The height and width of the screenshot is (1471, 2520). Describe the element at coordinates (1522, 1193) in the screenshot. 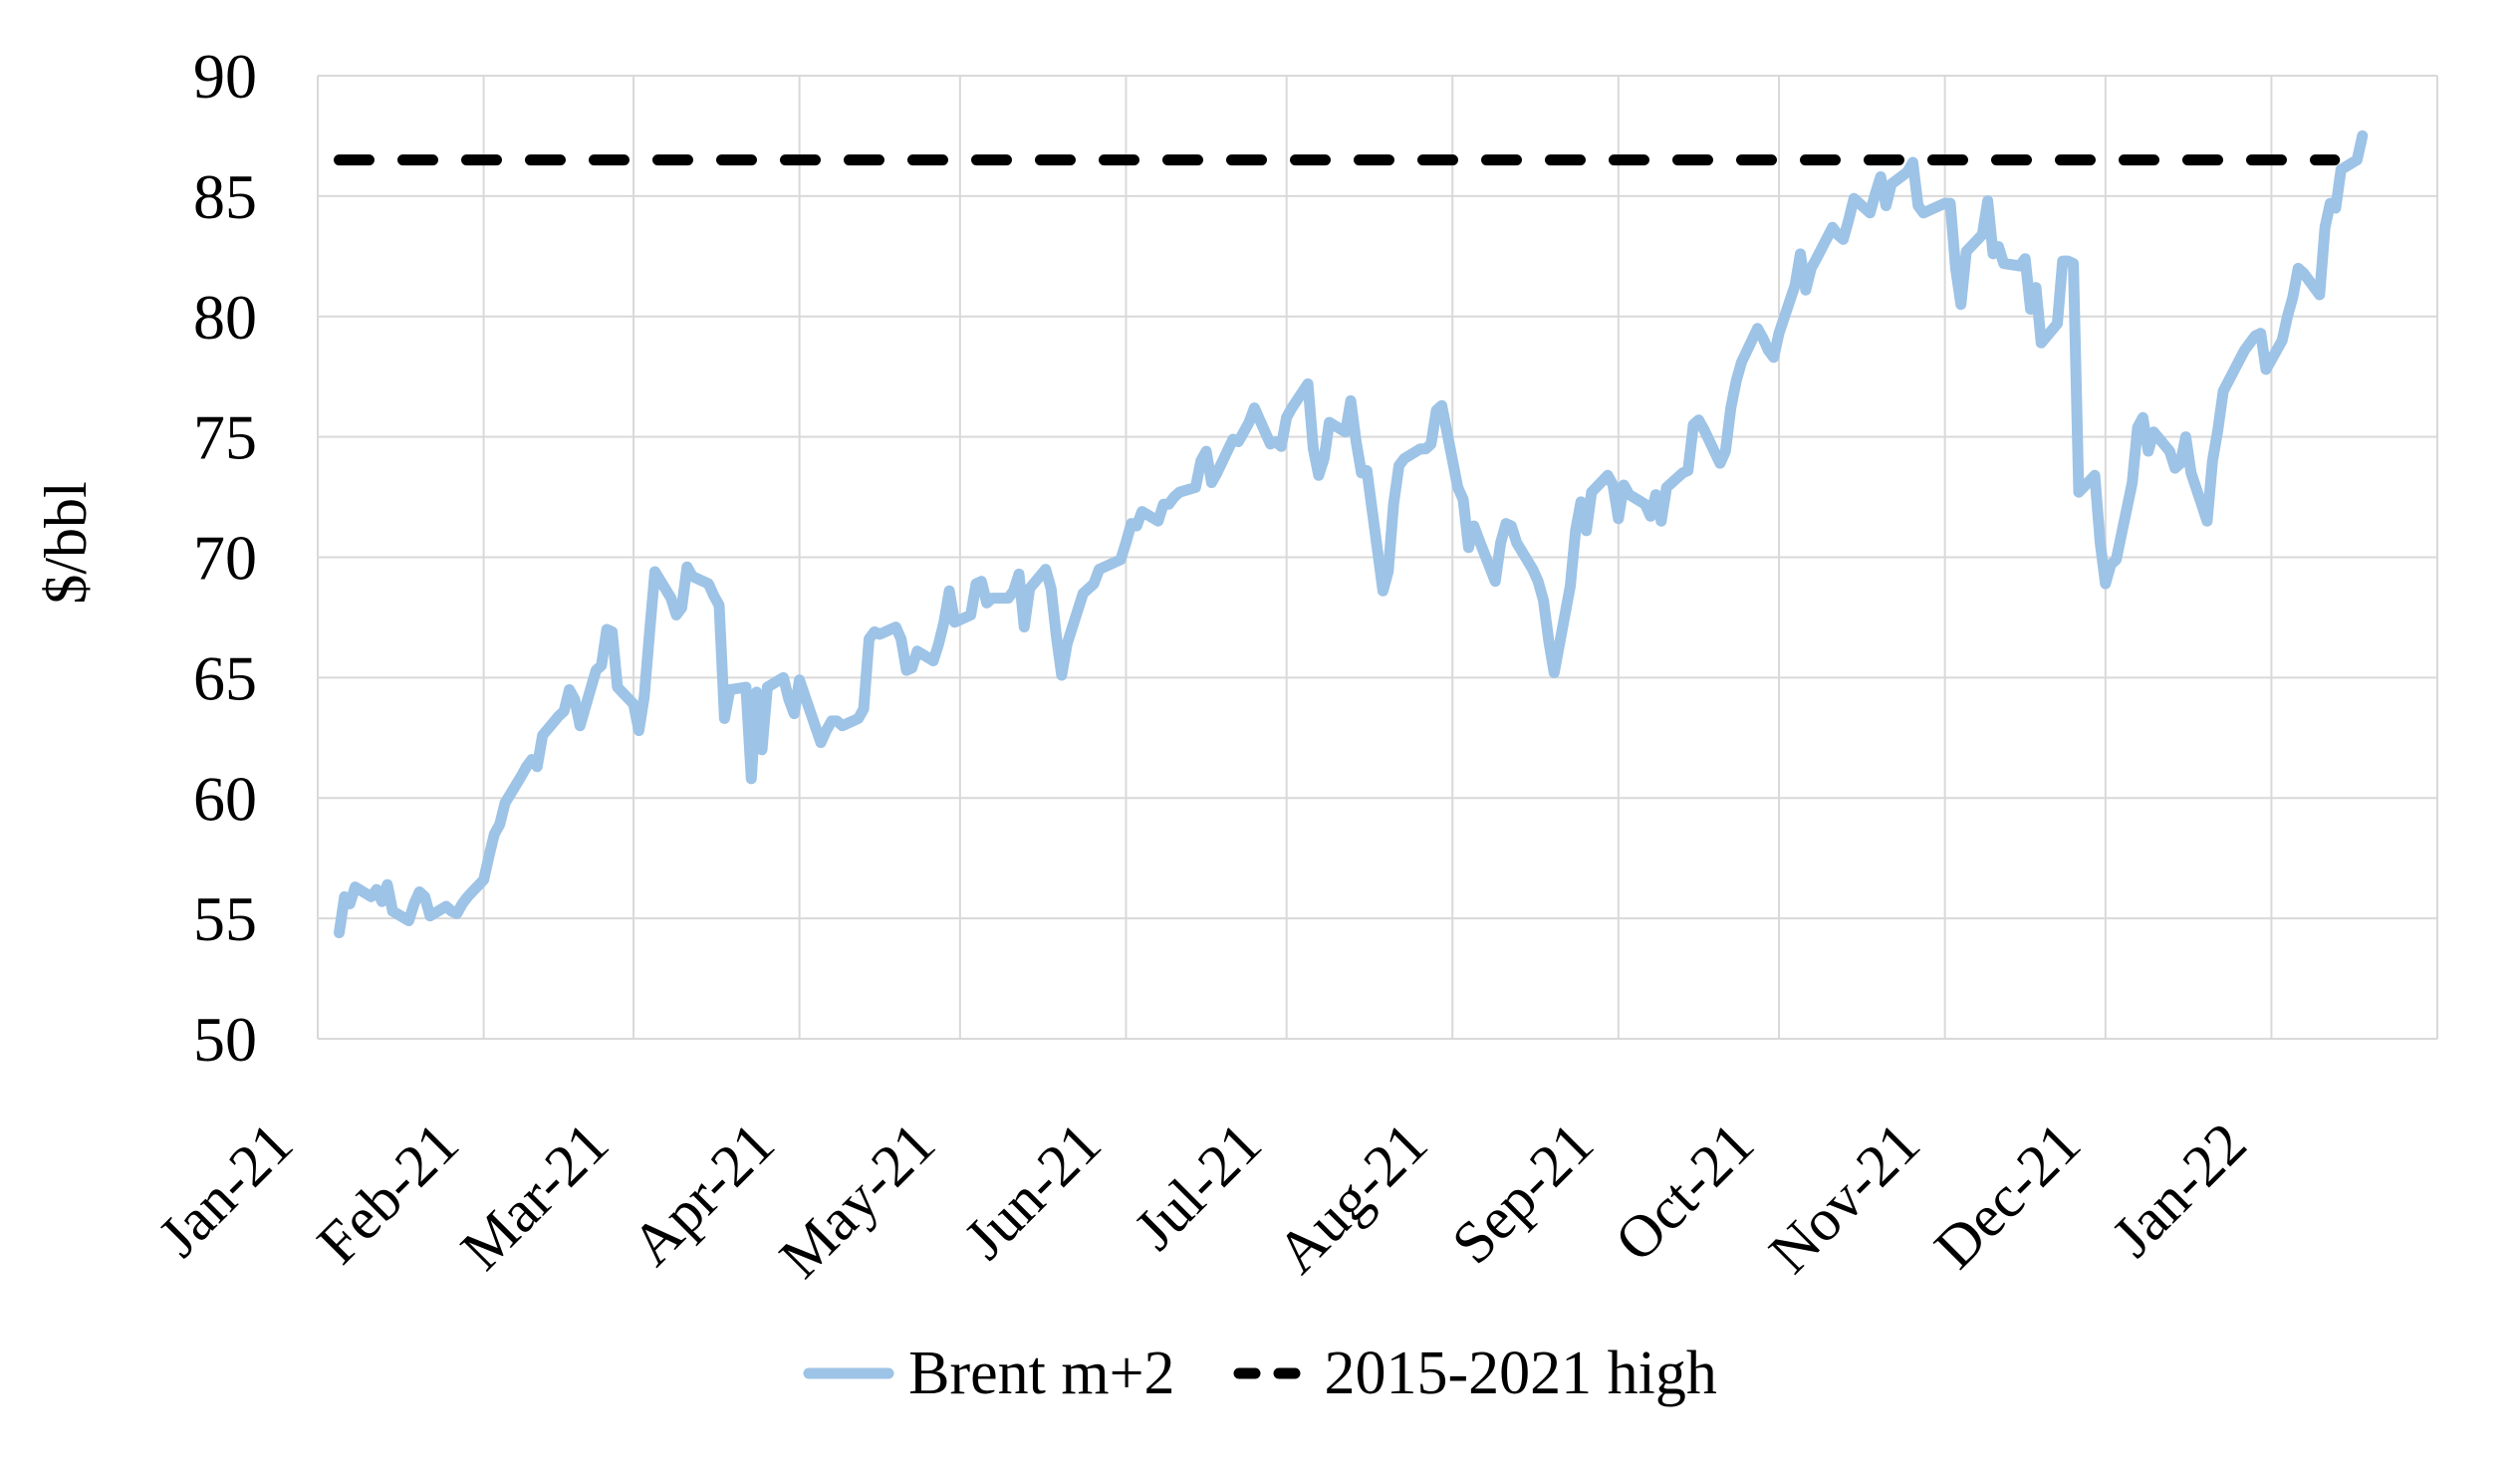

I see `x-axis-tick-label: Sep-21` at that location.